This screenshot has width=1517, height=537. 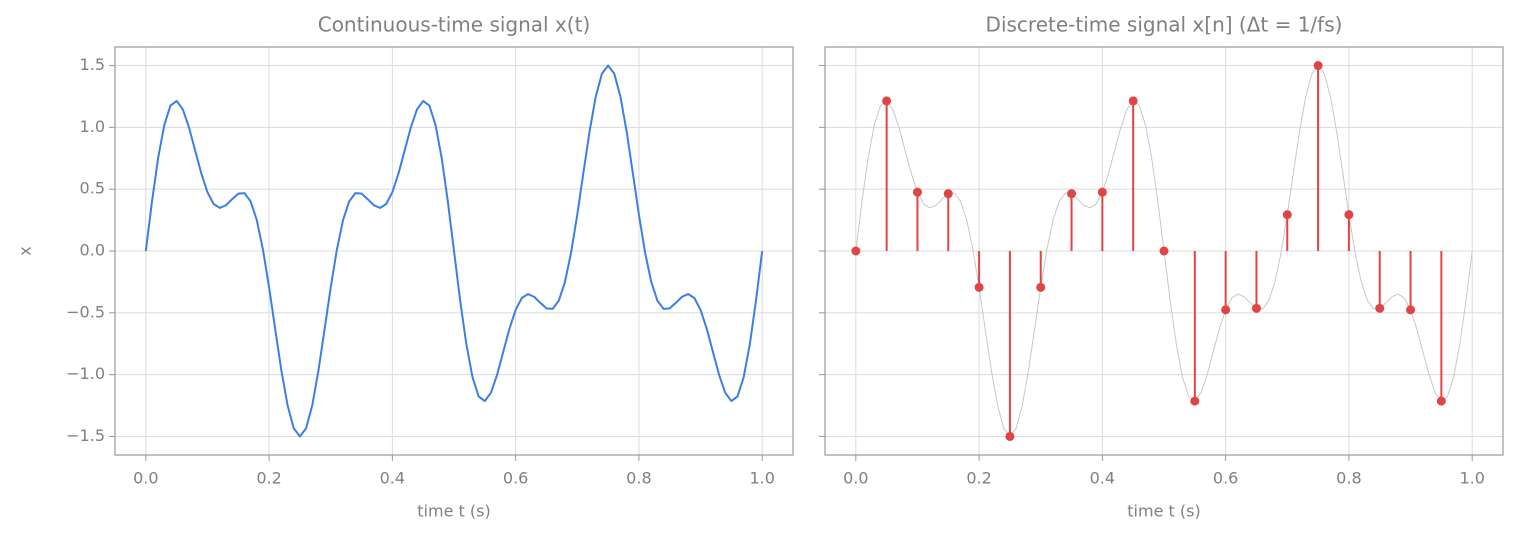 I want to click on y-tick-label: 0.5, so click(x=92, y=188).